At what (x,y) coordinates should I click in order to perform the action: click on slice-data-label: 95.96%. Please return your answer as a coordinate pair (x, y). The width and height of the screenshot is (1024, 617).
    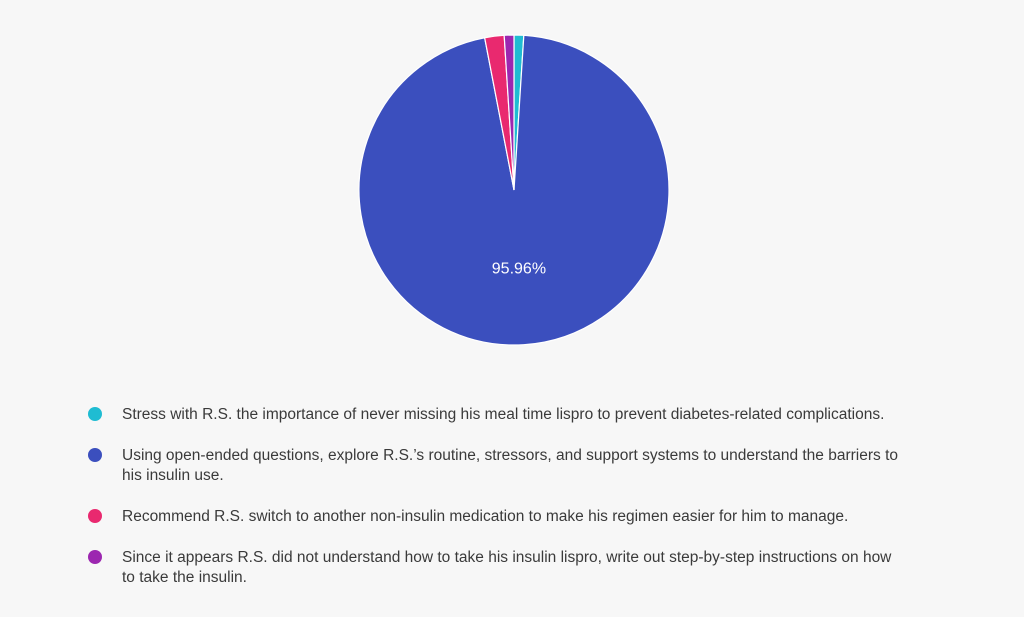
    Looking at the image, I should click on (519, 268).